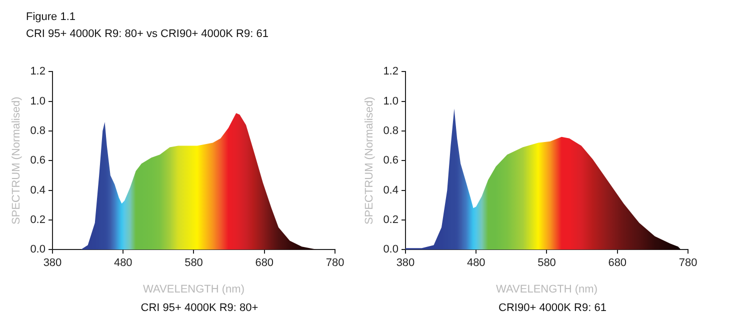 The width and height of the screenshot is (730, 334). What do you see at coordinates (553, 308) in the screenshot?
I see `text: CRI90+ 4000K R9: 61` at bounding box center [553, 308].